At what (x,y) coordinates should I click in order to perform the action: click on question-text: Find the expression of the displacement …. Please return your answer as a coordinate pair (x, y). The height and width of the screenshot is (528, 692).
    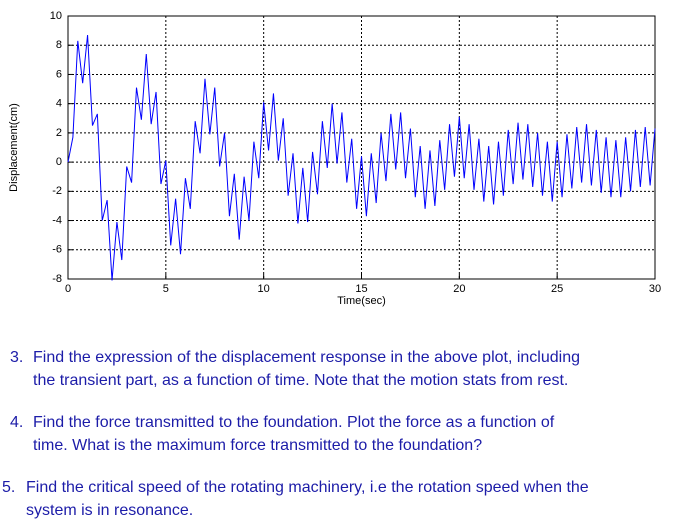
    Looking at the image, I should click on (306, 357).